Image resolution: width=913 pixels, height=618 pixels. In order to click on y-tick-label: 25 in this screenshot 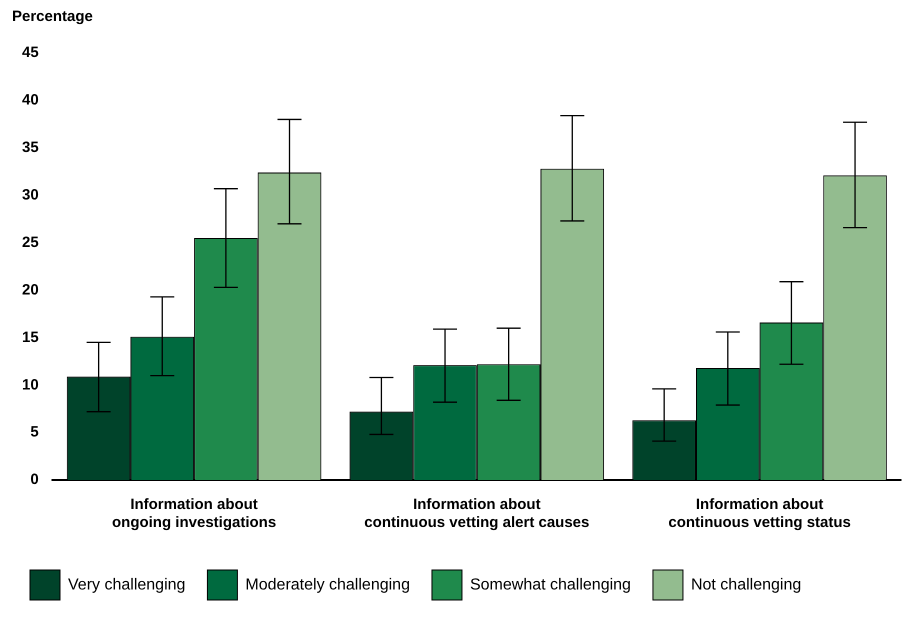, I will do `click(30, 242)`.